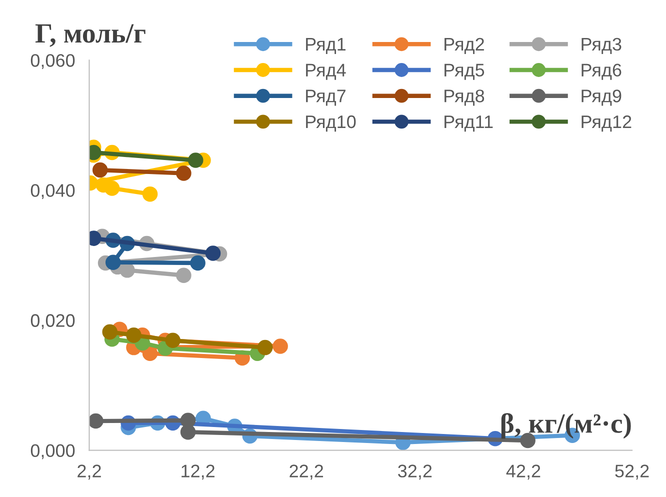  What do you see at coordinates (602, 72) in the screenshot?
I see `legend-label: Ряд6` at bounding box center [602, 72].